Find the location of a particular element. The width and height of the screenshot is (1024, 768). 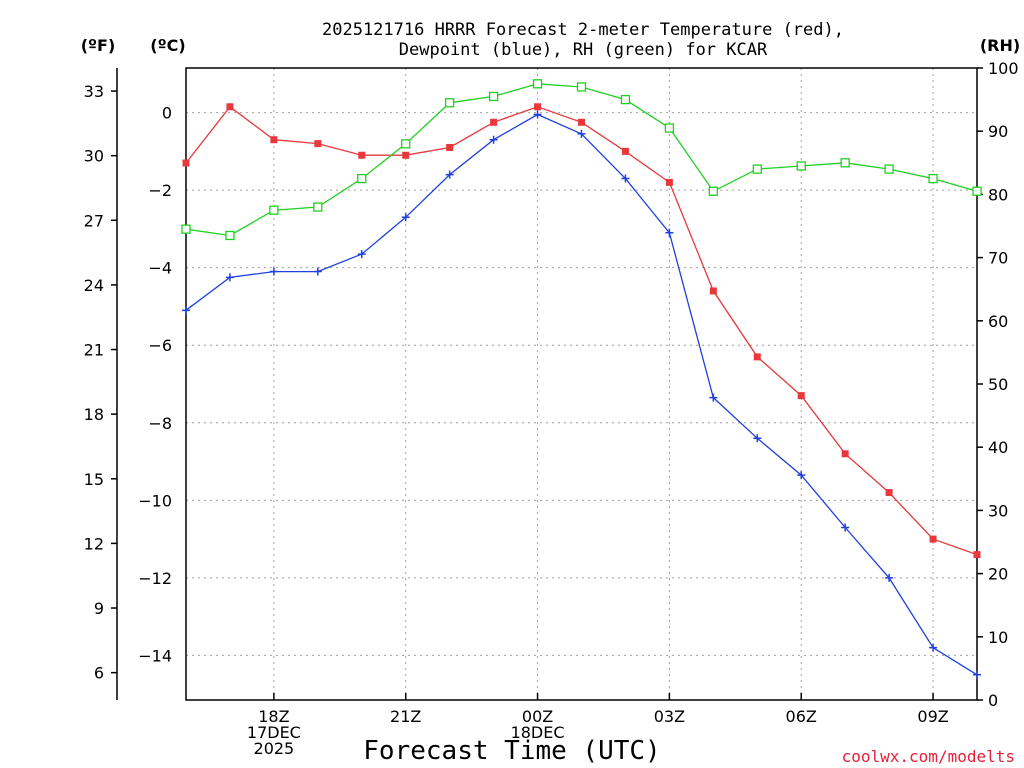

fahrenheit-tick-label: 21 is located at coordinates (94, 350).